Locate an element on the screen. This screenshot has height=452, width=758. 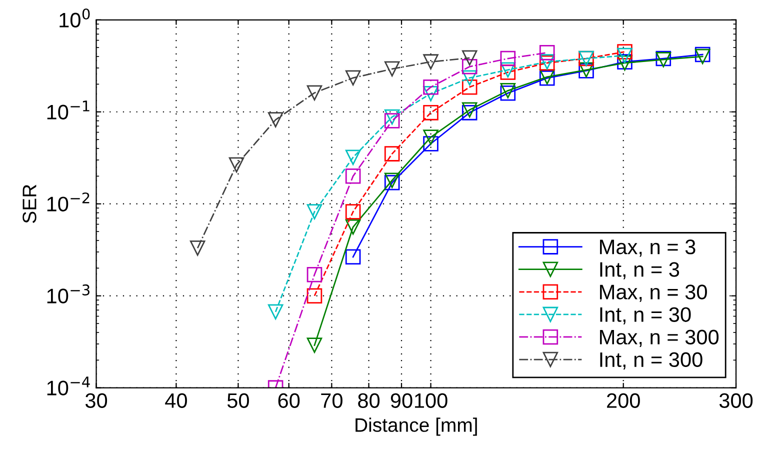
legend-label: Int, n = 30 is located at coordinates (645, 315).